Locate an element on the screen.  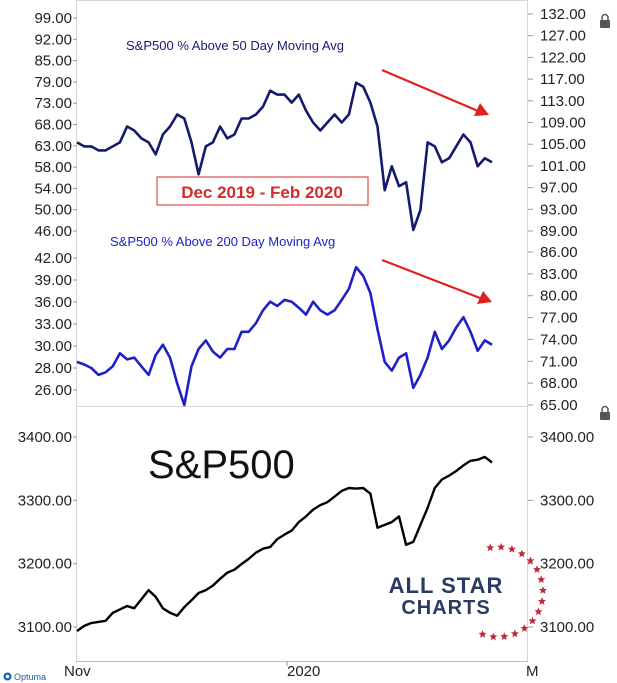
left-tick-label: 68.00 is located at coordinates (53, 125).